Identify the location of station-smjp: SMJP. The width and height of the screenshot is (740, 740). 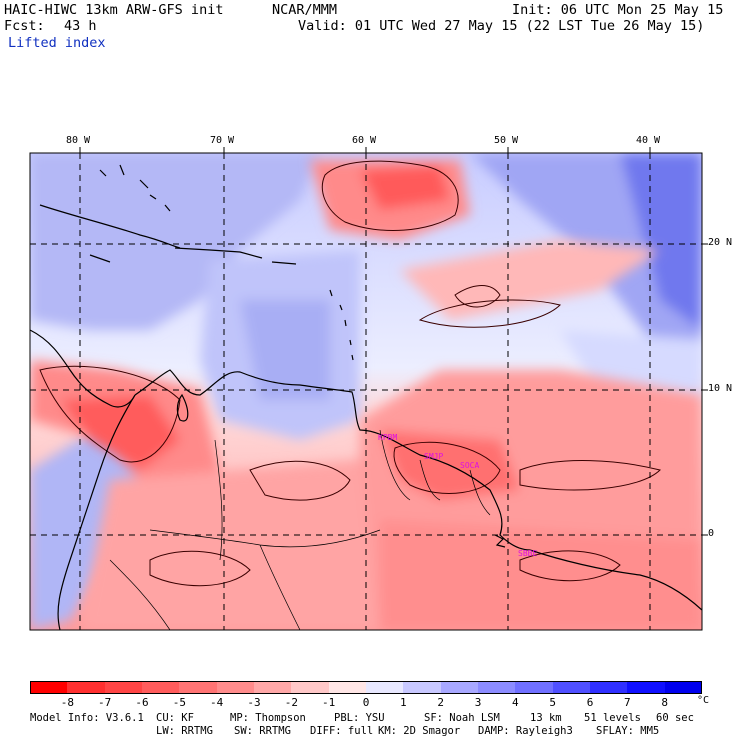
(434, 456).